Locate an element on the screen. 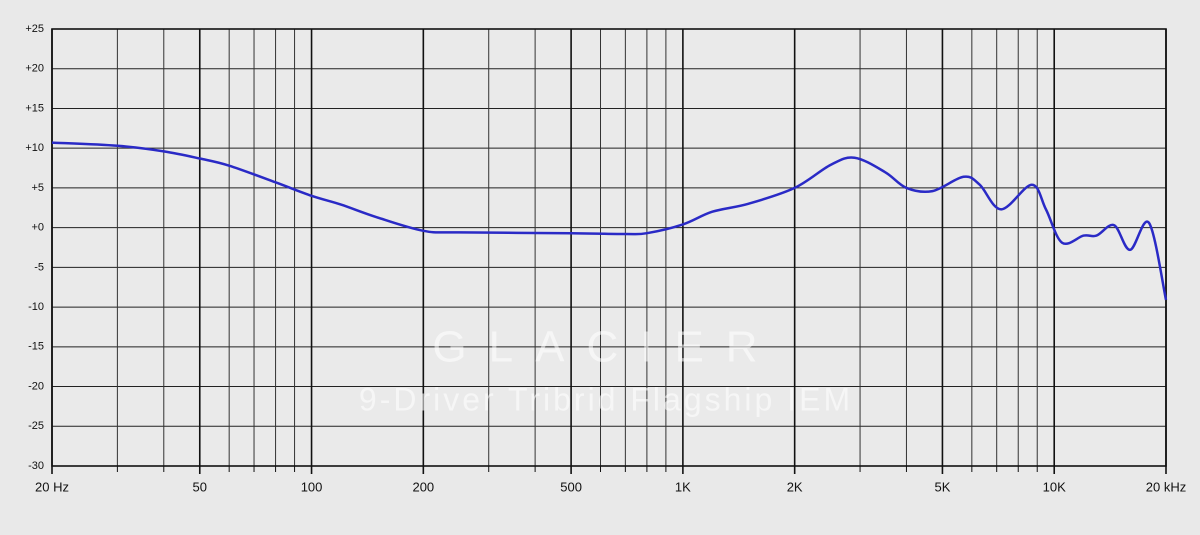 The image size is (1200, 535). x-tick-label: 50 is located at coordinates (200, 486).